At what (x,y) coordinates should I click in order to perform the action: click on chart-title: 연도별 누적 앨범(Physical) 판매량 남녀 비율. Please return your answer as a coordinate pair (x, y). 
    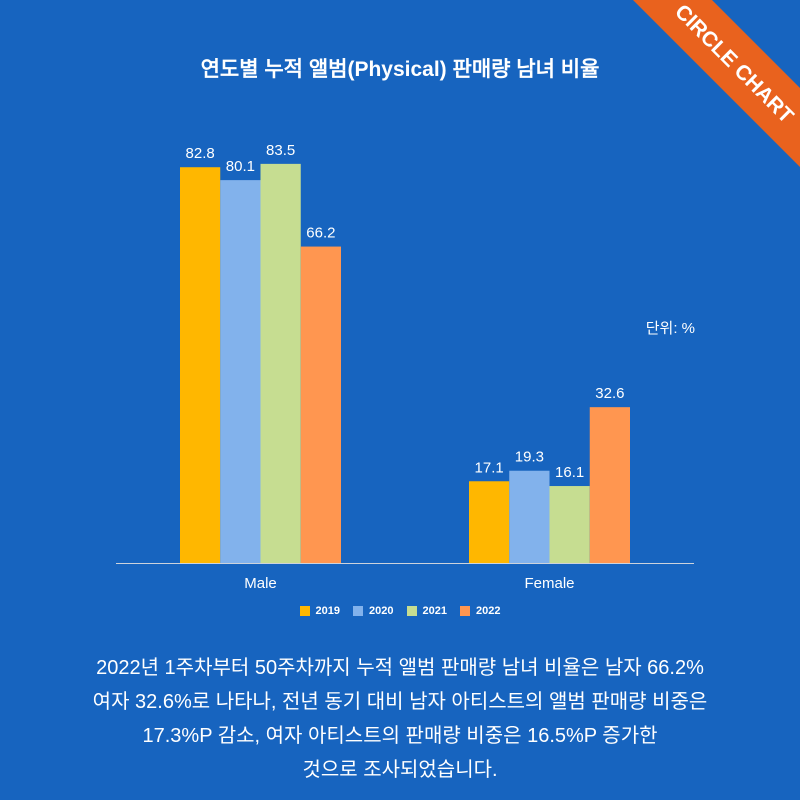
    Looking at the image, I should click on (400, 69).